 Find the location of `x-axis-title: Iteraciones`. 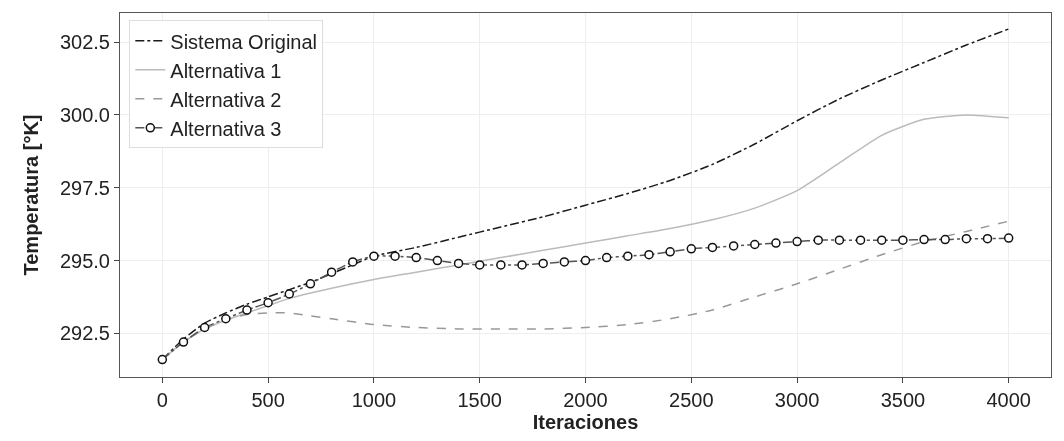

x-axis-title: Iteraciones is located at coordinates (585, 422).